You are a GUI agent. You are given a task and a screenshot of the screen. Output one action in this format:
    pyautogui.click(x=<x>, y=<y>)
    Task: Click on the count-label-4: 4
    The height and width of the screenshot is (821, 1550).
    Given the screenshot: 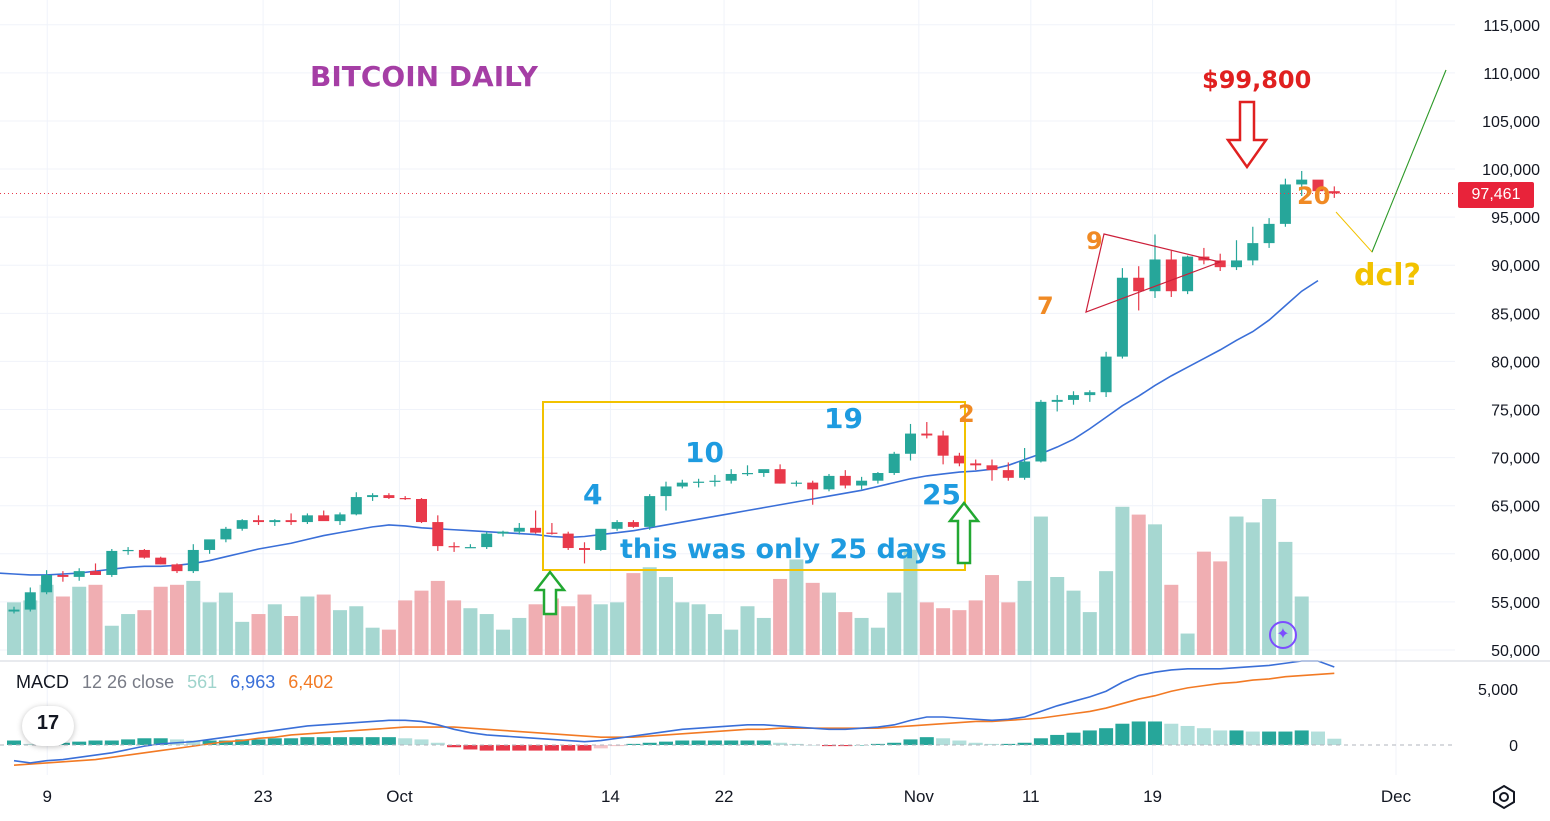 What is the action you would take?
    pyautogui.click(x=593, y=494)
    